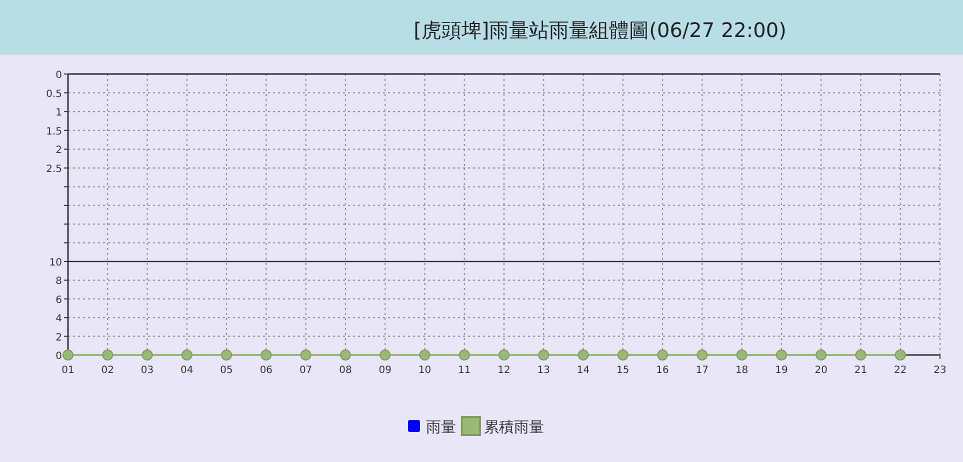 The height and width of the screenshot is (462, 963). I want to click on x-tick-label: 13, so click(543, 370).